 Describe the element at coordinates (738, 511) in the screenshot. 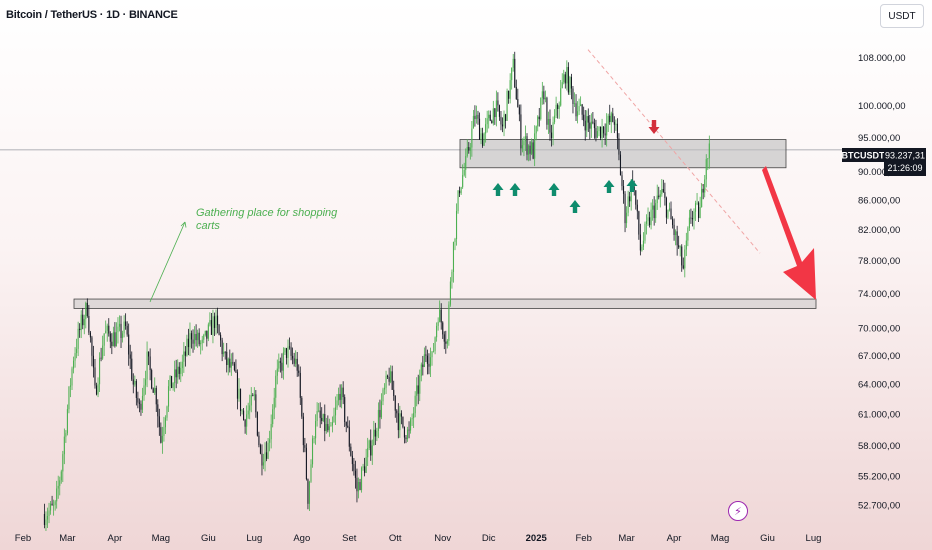

I see `lightning-icon: ⚡` at that location.